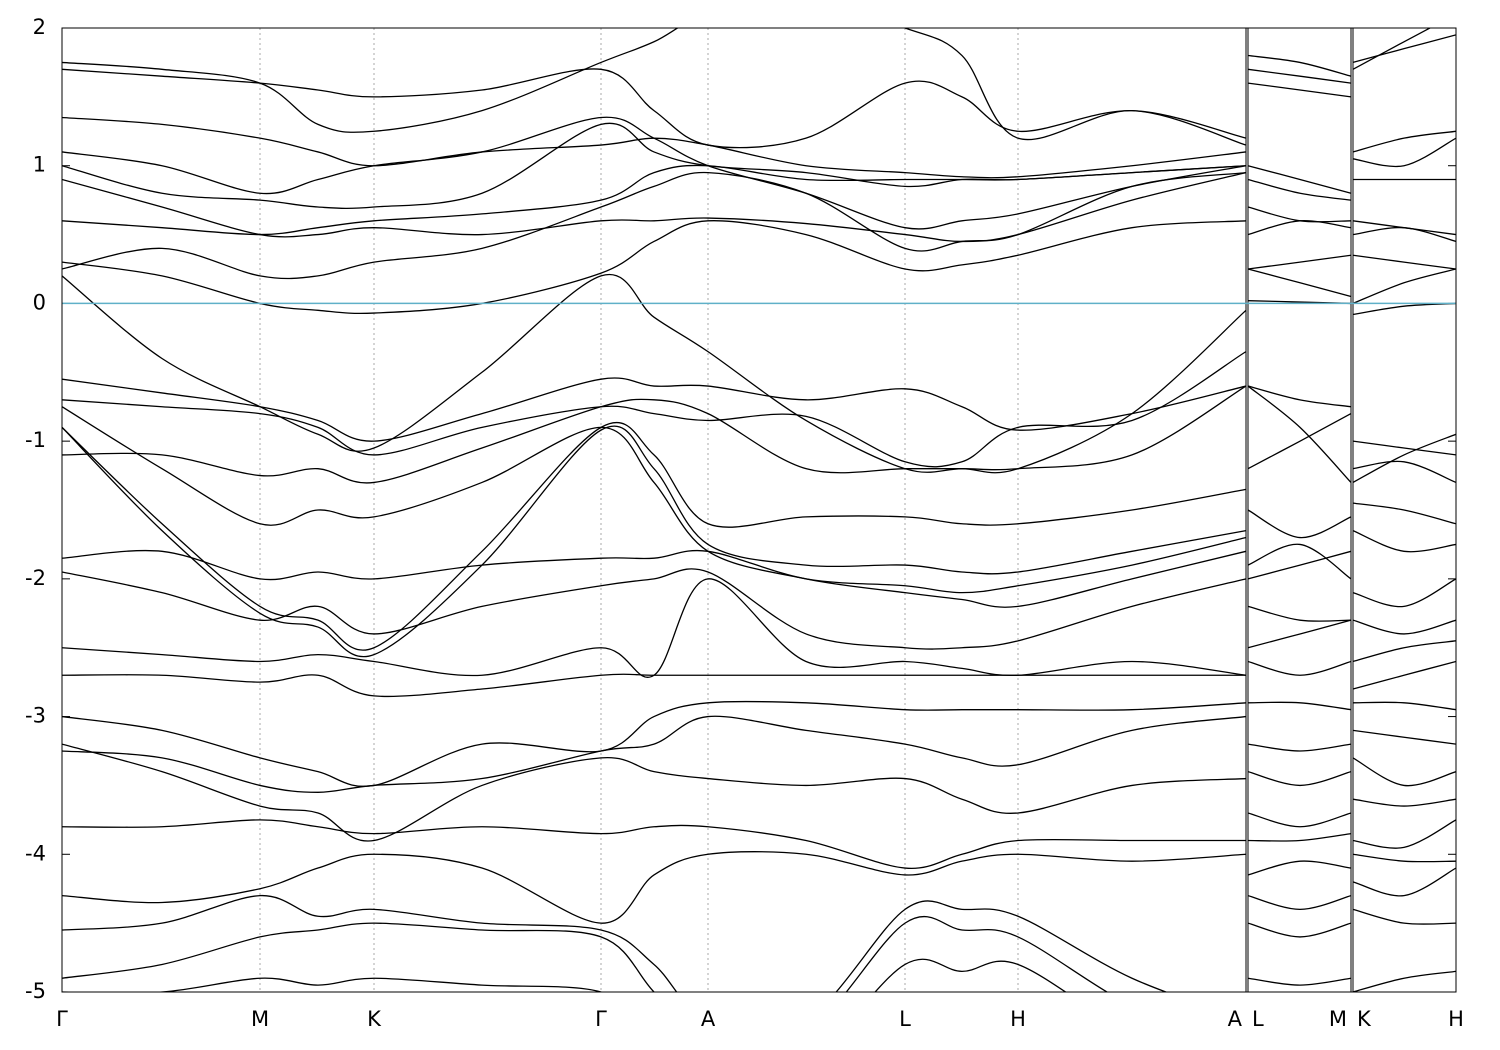 This screenshot has height=1050, width=1500. Describe the element at coordinates (601, 1019) in the screenshot. I see `x-tick-label: Γ` at that location.